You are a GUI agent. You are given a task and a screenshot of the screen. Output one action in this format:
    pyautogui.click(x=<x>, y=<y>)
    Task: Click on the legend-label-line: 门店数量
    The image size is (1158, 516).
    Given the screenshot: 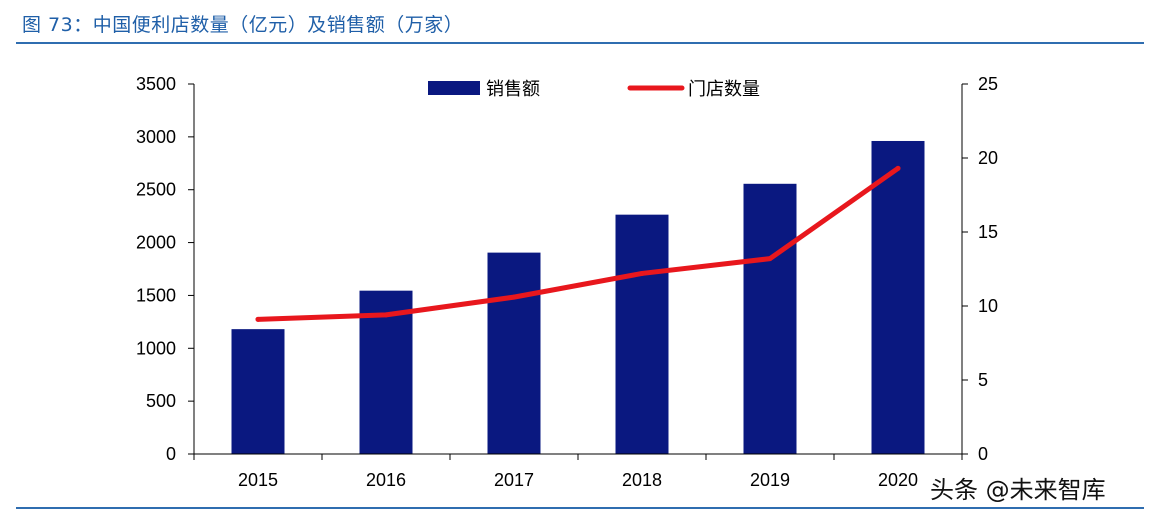 What is the action you would take?
    pyautogui.click(x=724, y=89)
    